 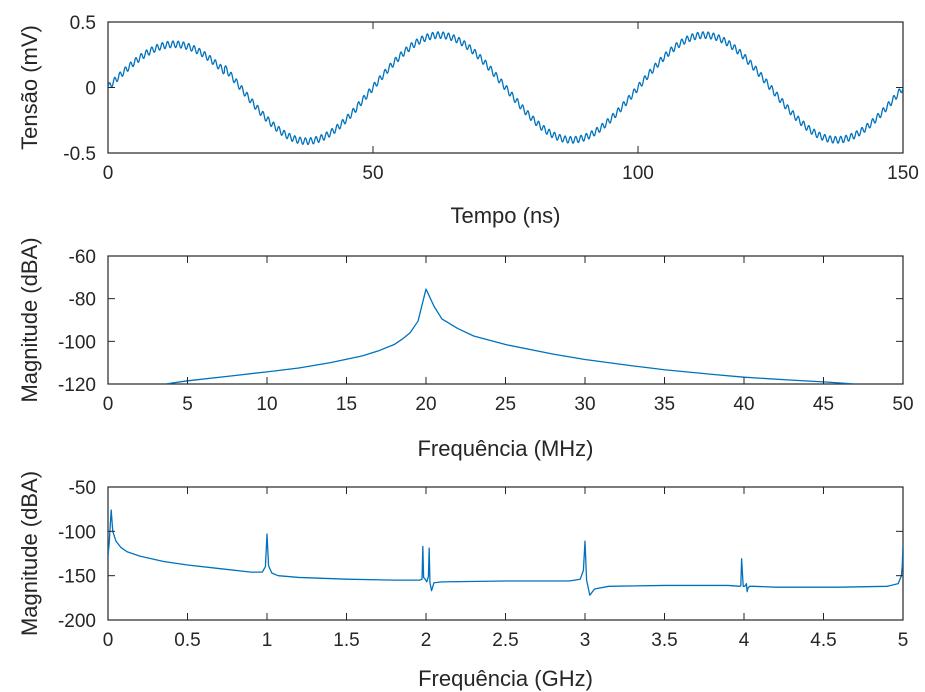 I want to click on mhz-spectrum-y-tick-label: -60, so click(x=82, y=257).